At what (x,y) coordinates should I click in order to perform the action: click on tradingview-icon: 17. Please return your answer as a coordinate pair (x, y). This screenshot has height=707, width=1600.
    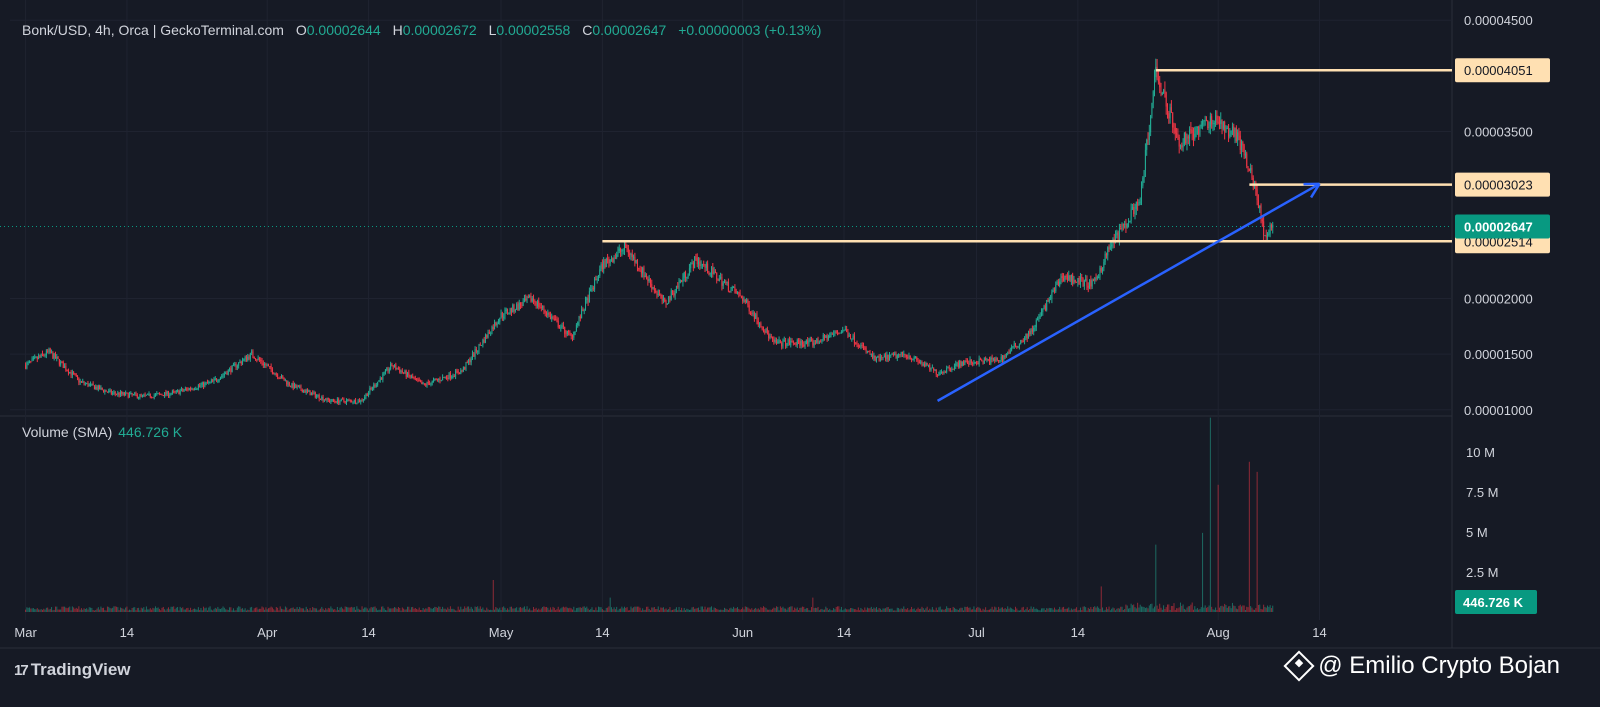
    Looking at the image, I should click on (21, 670).